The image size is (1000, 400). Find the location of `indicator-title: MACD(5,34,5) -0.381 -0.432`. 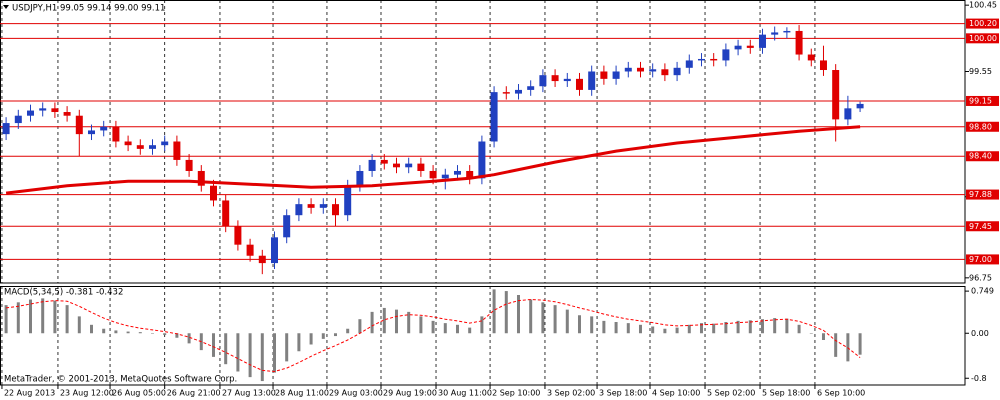

indicator-title: MACD(5,34,5) -0.381 -0.432 is located at coordinates (63, 293).